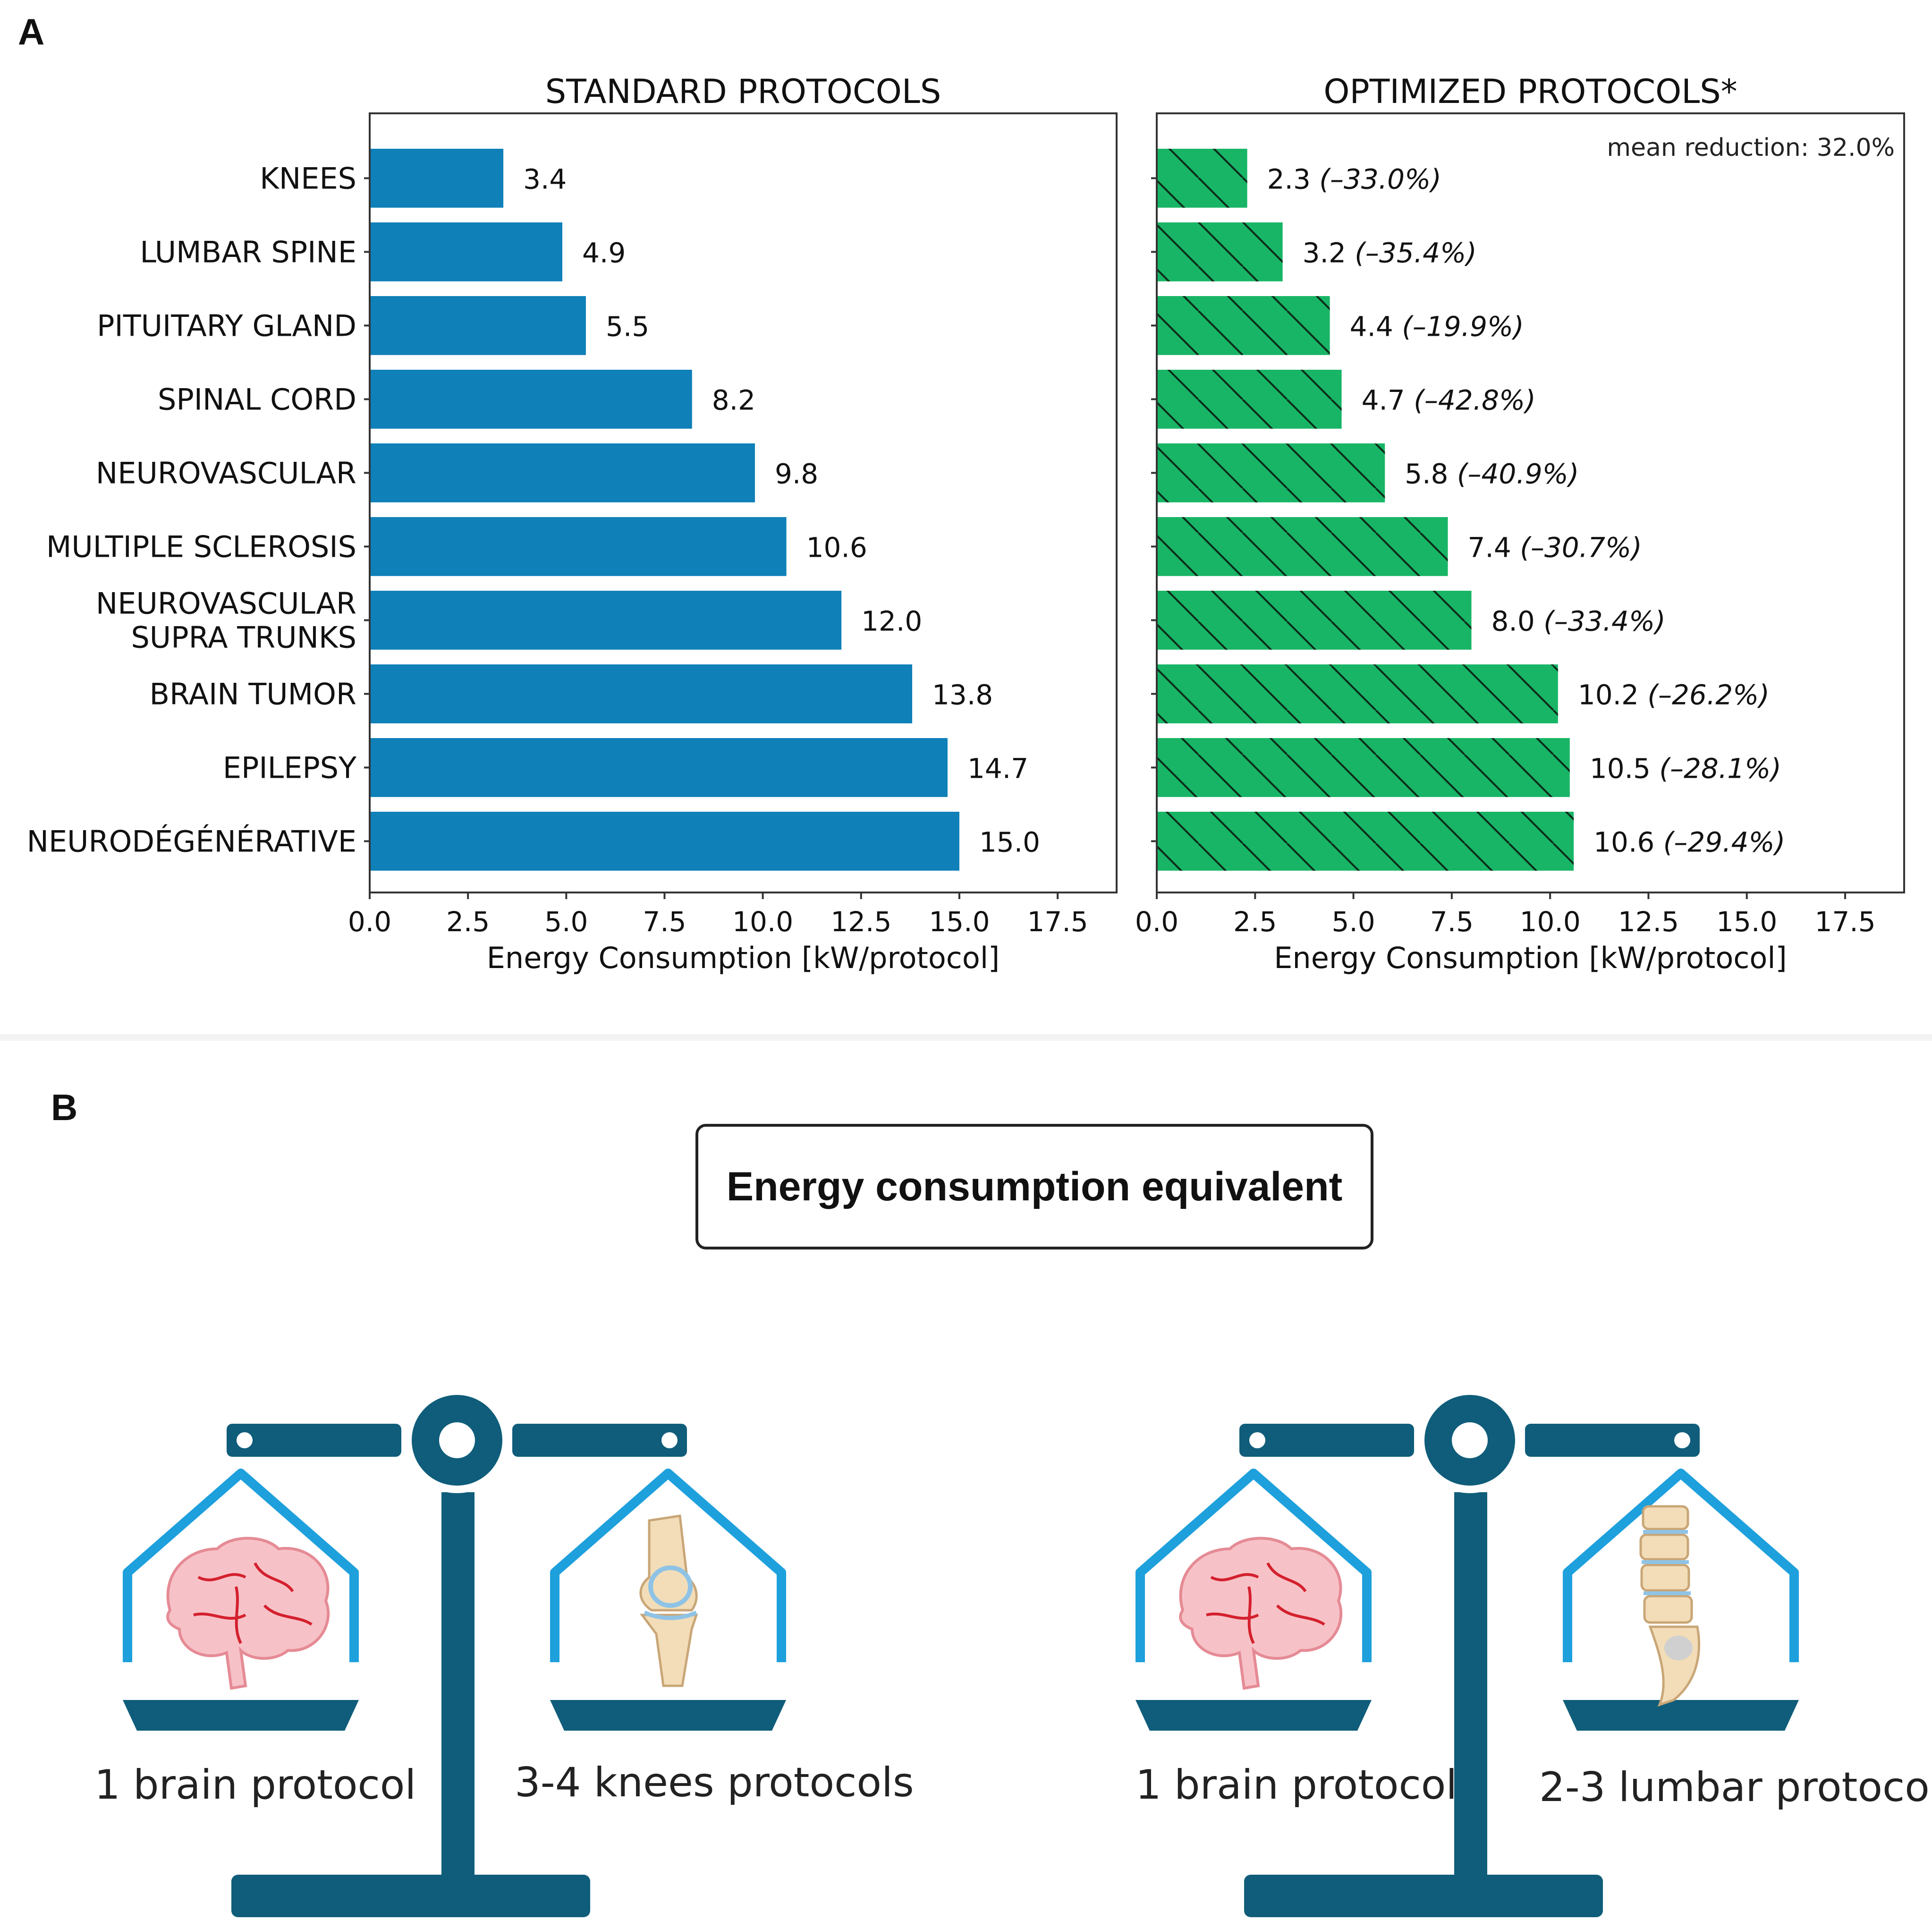 The width and height of the screenshot is (1932, 1929). What do you see at coordinates (1156, 922) in the screenshot?
I see `x-tick-label: 0.0` at bounding box center [1156, 922].